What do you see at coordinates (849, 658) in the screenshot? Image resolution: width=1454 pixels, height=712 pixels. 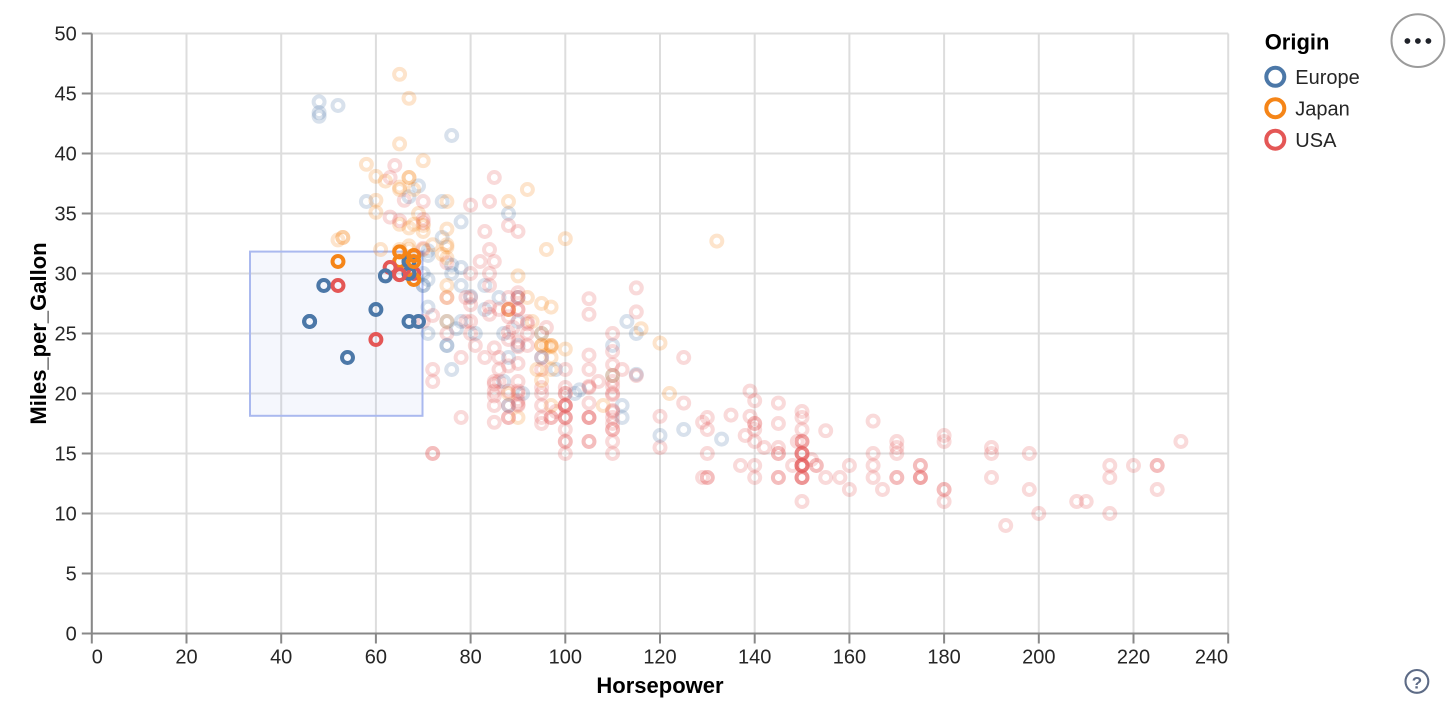 I see `svg-text: 160` at bounding box center [849, 658].